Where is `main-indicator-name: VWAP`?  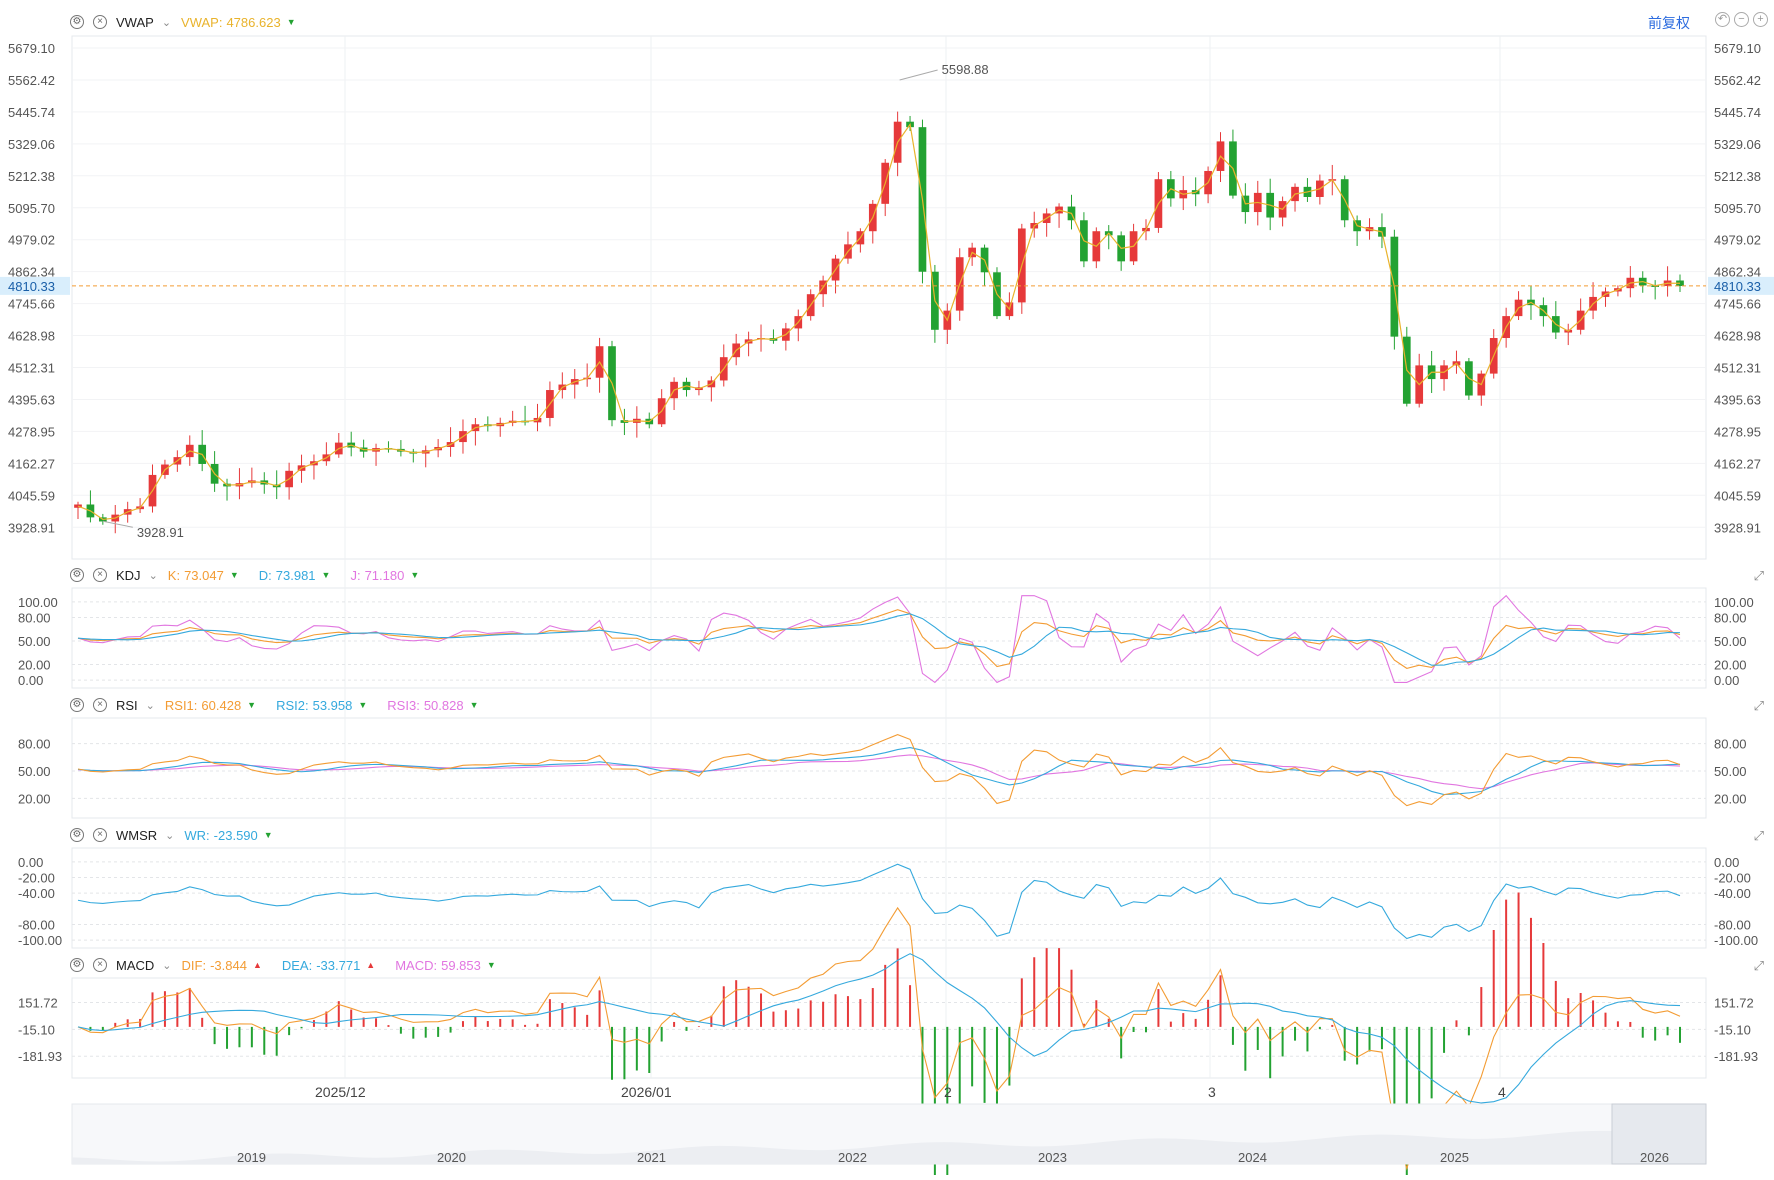
main-indicator-name: VWAP is located at coordinates (135, 22).